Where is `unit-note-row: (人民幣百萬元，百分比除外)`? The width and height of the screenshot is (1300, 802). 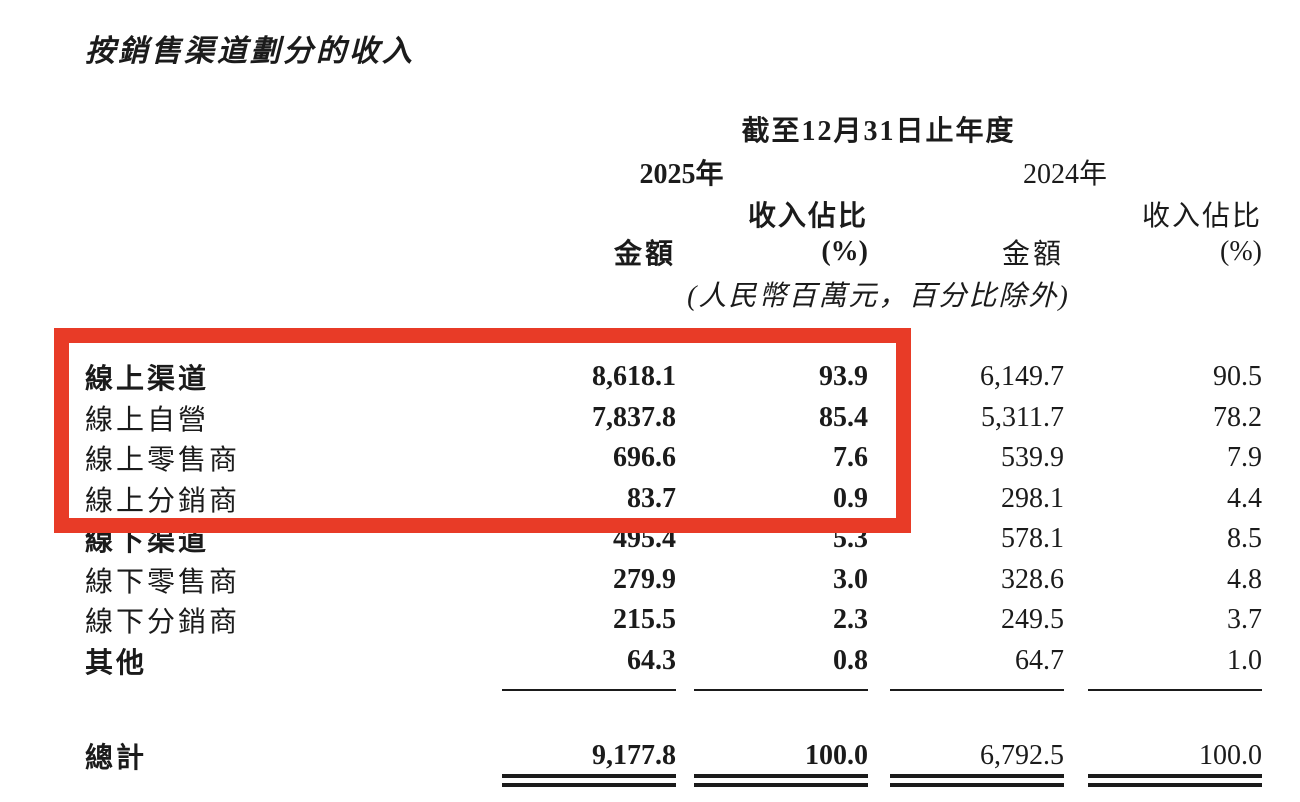
unit-note-row: (人民幣百萬元，百分比除外) is located at coordinates (673, 294).